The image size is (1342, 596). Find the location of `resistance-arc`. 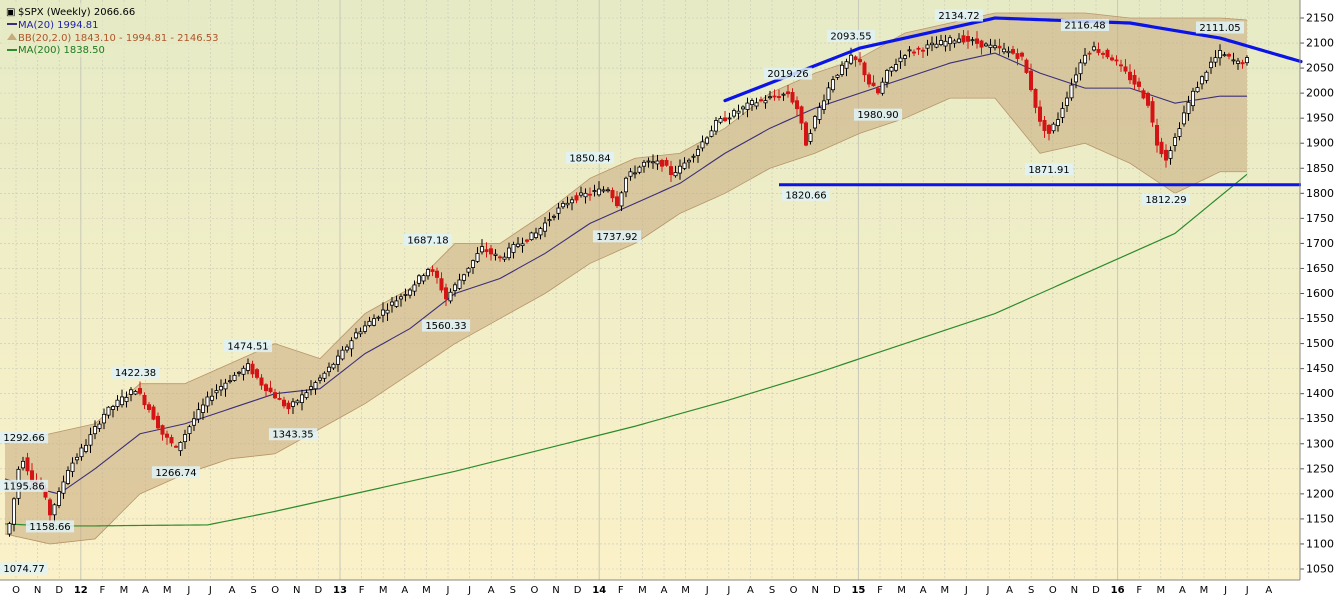

resistance-arc is located at coordinates (1013, 59).